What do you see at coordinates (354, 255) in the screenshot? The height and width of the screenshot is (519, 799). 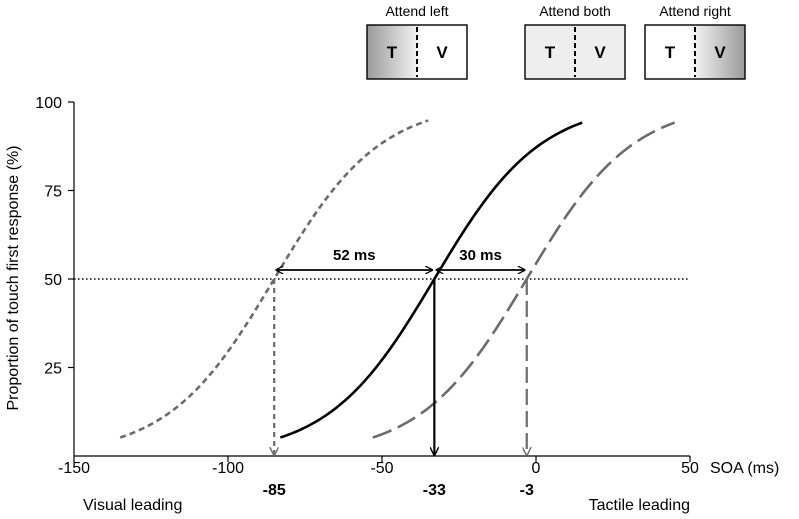 I see `difference-label: 52 ms` at bounding box center [354, 255].